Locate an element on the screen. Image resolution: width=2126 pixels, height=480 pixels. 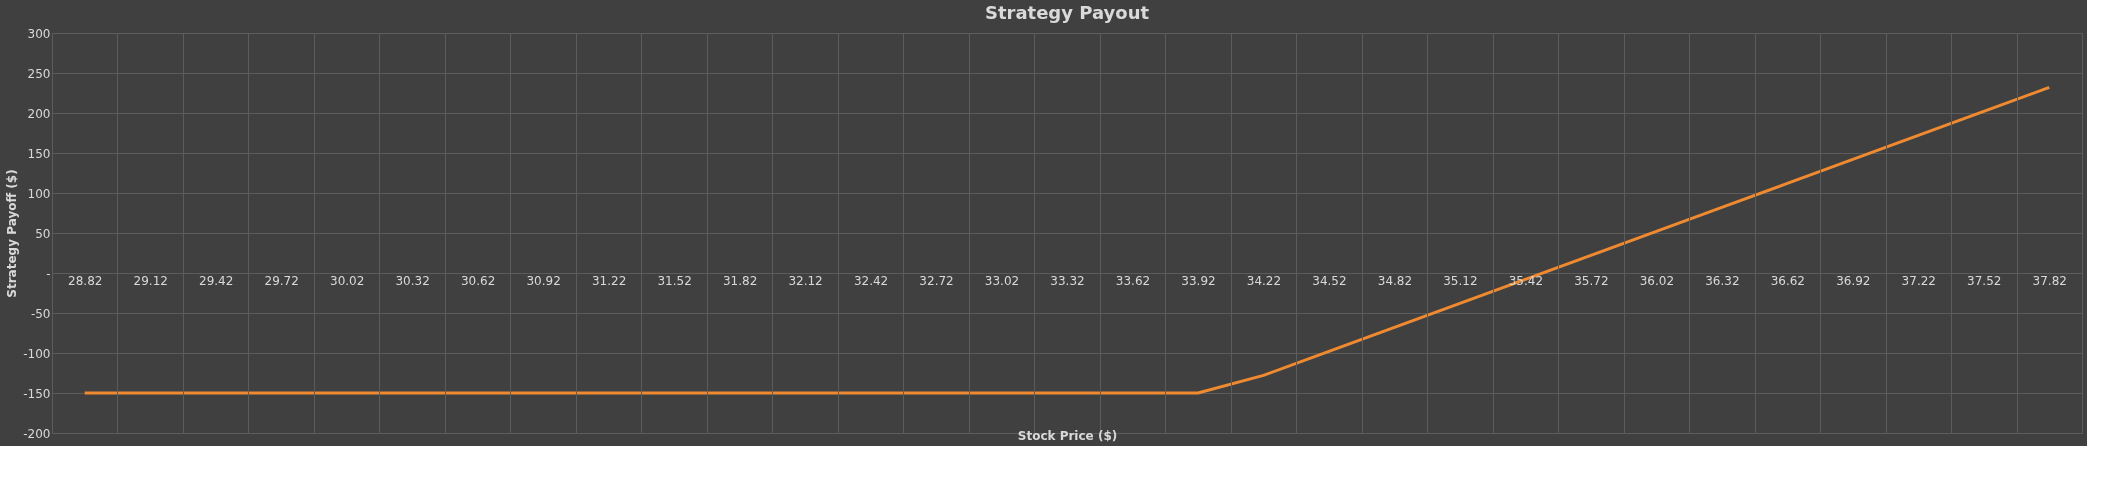
x-tick-label: 30.92 is located at coordinates (543, 280).